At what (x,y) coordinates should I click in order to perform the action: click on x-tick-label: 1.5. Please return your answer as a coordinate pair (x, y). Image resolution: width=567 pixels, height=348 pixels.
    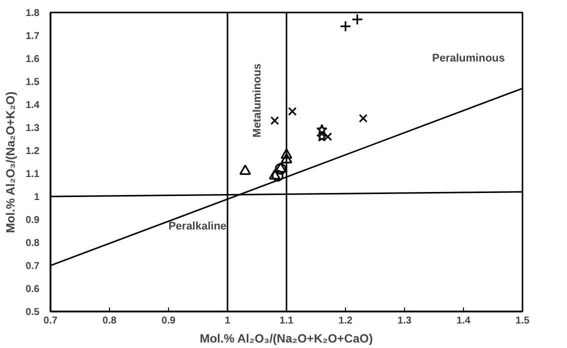
    Looking at the image, I should click on (523, 321).